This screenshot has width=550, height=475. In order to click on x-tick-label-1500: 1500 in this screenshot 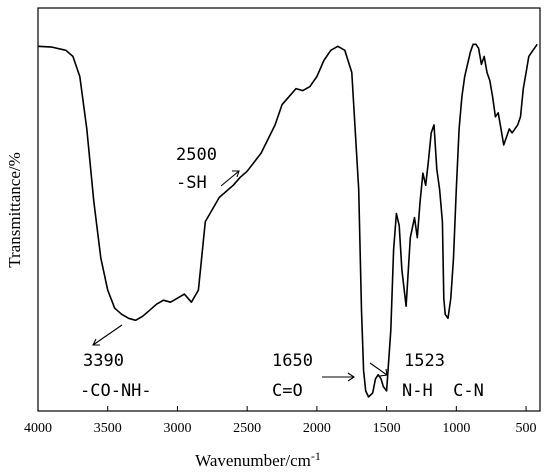, I will do `click(387, 428)`.